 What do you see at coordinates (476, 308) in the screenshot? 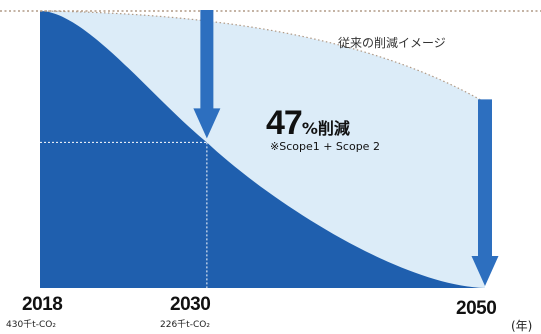
I see `x-tick-label-2050: 2050` at bounding box center [476, 308].